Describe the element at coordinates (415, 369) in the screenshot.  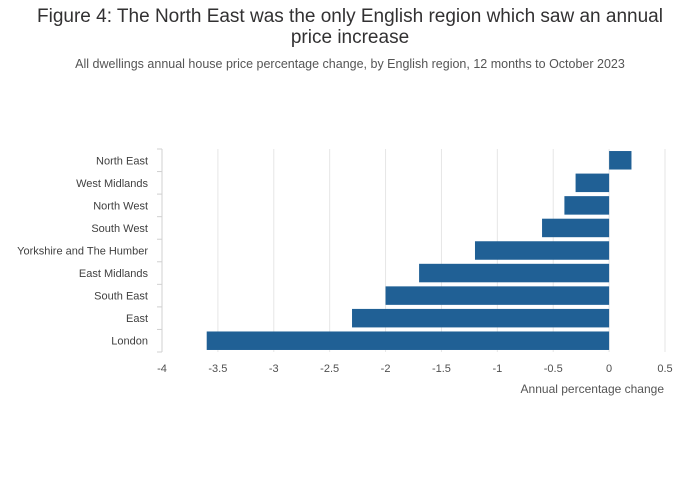
I see `x-axis-ticks: -4 -3.5 -3 -2.5 -2 -1.5 -1 -0.5 0 0.5` at that location.